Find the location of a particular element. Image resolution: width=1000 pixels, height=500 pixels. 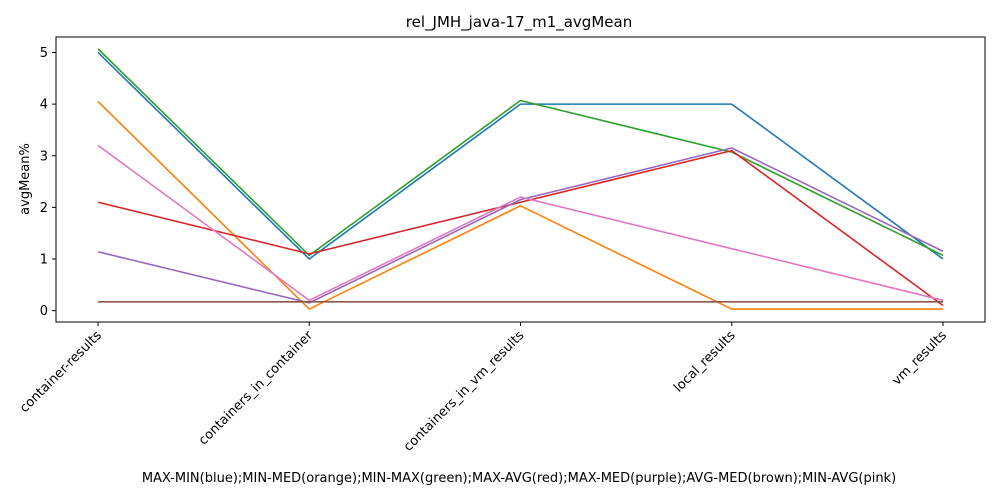

y-tick-label: 5 is located at coordinates (44, 53).